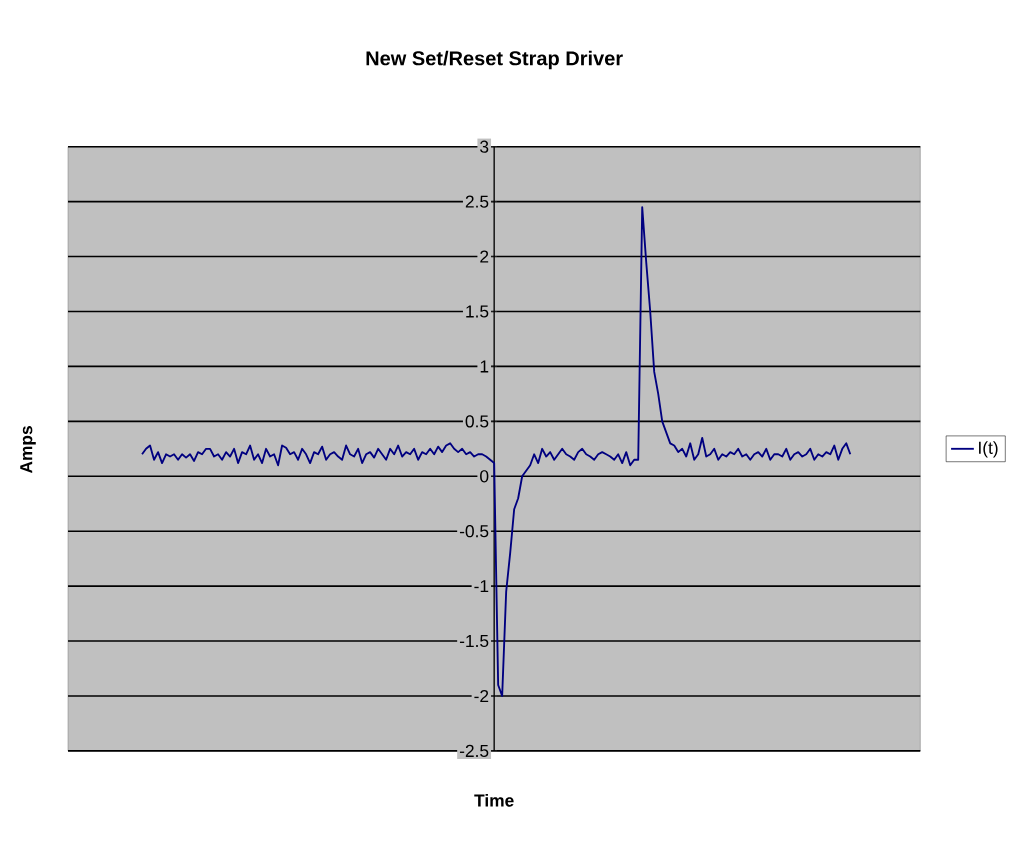 Image resolution: width=1031 pixels, height=850 pixels. What do you see at coordinates (28, 450) in the screenshot?
I see `y-axis-title: Amps` at bounding box center [28, 450].